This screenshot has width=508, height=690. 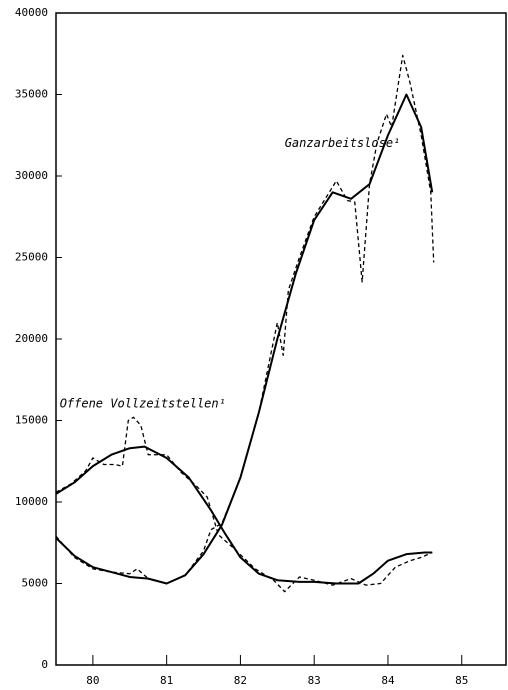 I want to click on y-tick-label: 40000, so click(x=31, y=12).